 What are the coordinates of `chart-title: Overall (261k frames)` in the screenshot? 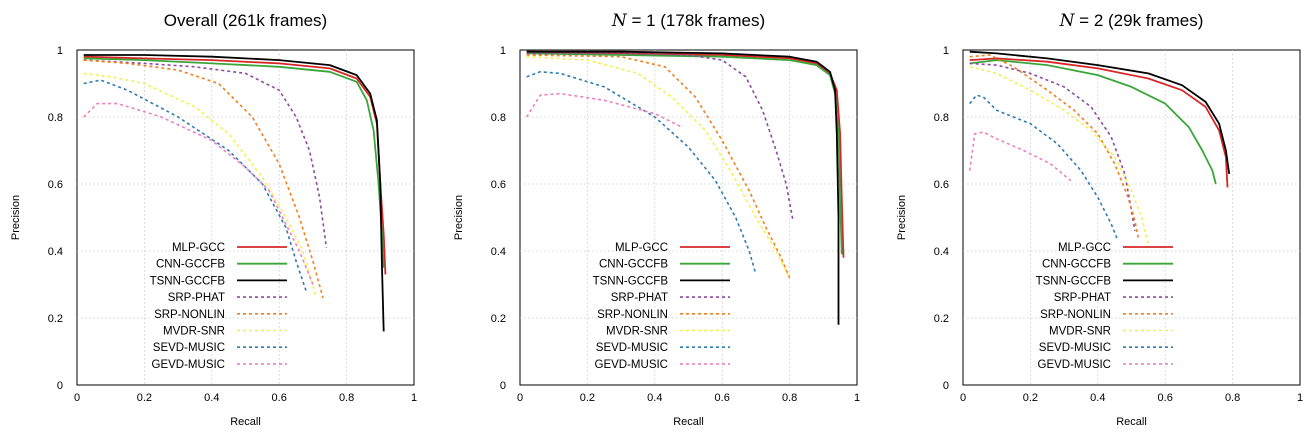 It's located at (245, 20).